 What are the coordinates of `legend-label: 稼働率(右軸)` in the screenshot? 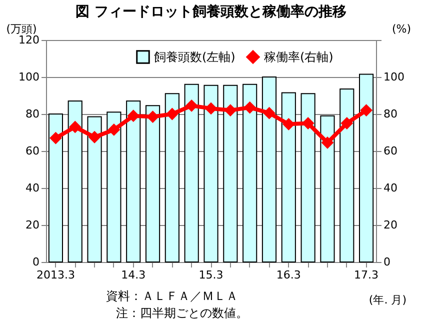 It's located at (299, 57).